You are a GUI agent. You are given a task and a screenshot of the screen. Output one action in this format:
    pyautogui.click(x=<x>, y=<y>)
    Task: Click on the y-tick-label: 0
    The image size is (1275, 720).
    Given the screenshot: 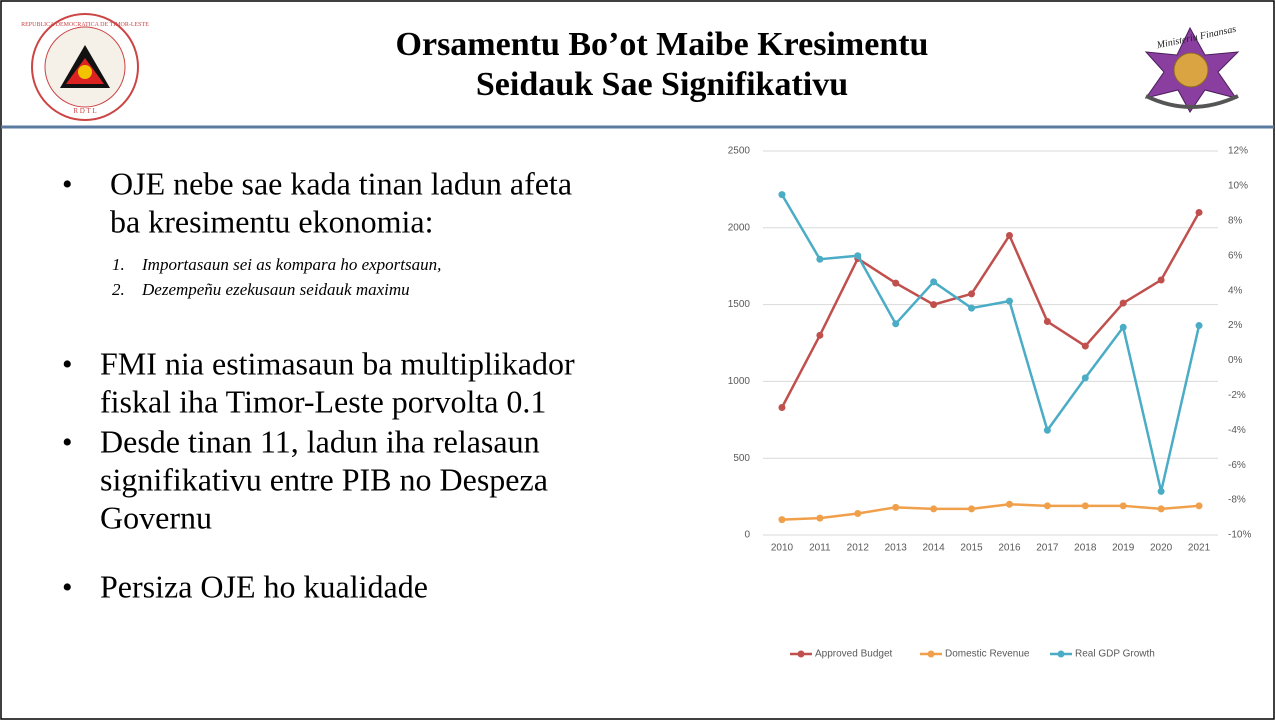 What is the action you would take?
    pyautogui.click(x=747, y=535)
    